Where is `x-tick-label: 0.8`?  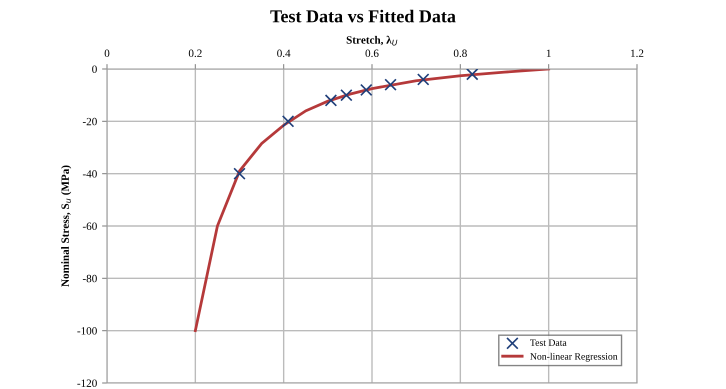
x-tick-label: 0.8 is located at coordinates (460, 54).